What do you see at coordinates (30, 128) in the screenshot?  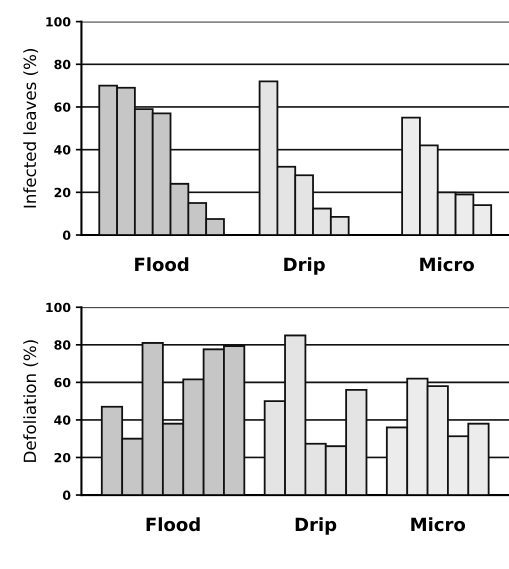 I see `y-axis-title: Infected leaves (%)` at bounding box center [30, 128].